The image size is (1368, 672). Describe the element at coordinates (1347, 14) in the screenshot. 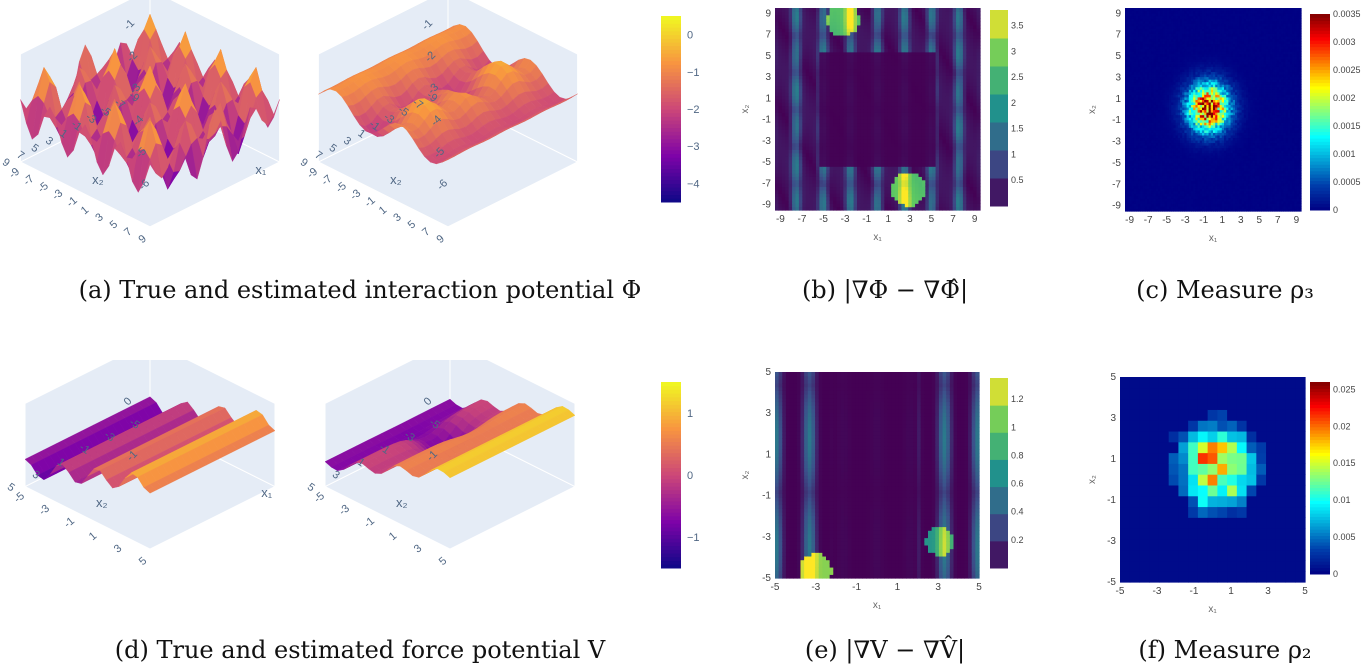

I see `colorbar-tick-label: 0.0035` at that location.